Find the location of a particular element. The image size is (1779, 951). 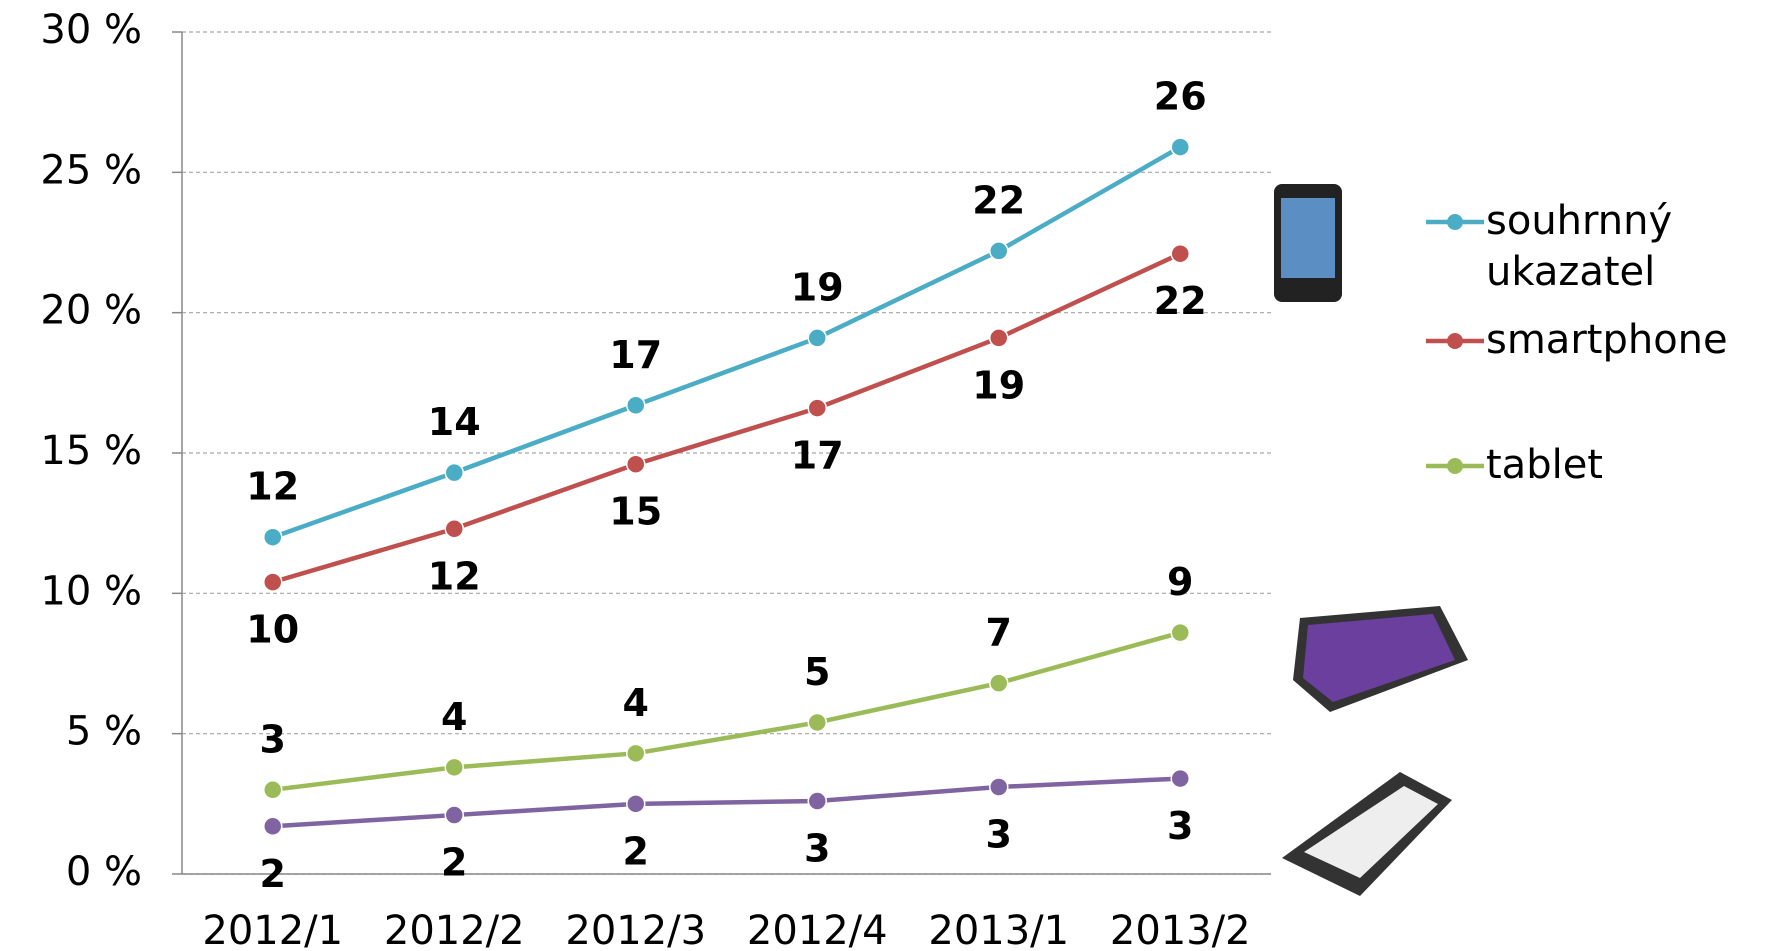

data-label: 9 is located at coordinates (1180, 582).